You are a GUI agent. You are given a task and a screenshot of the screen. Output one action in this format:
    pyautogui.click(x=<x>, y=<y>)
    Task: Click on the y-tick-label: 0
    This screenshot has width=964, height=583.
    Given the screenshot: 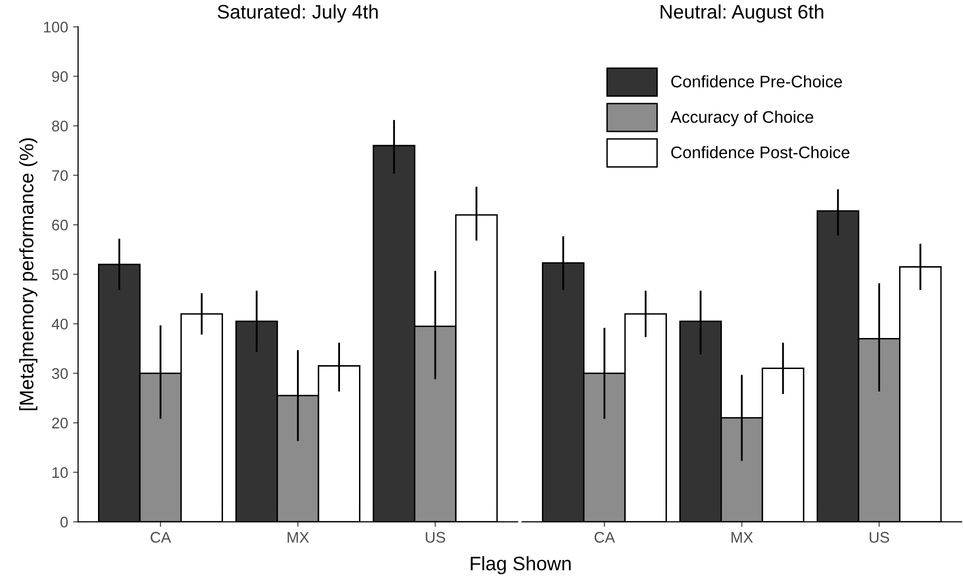 What is the action you would take?
    pyautogui.click(x=64, y=522)
    